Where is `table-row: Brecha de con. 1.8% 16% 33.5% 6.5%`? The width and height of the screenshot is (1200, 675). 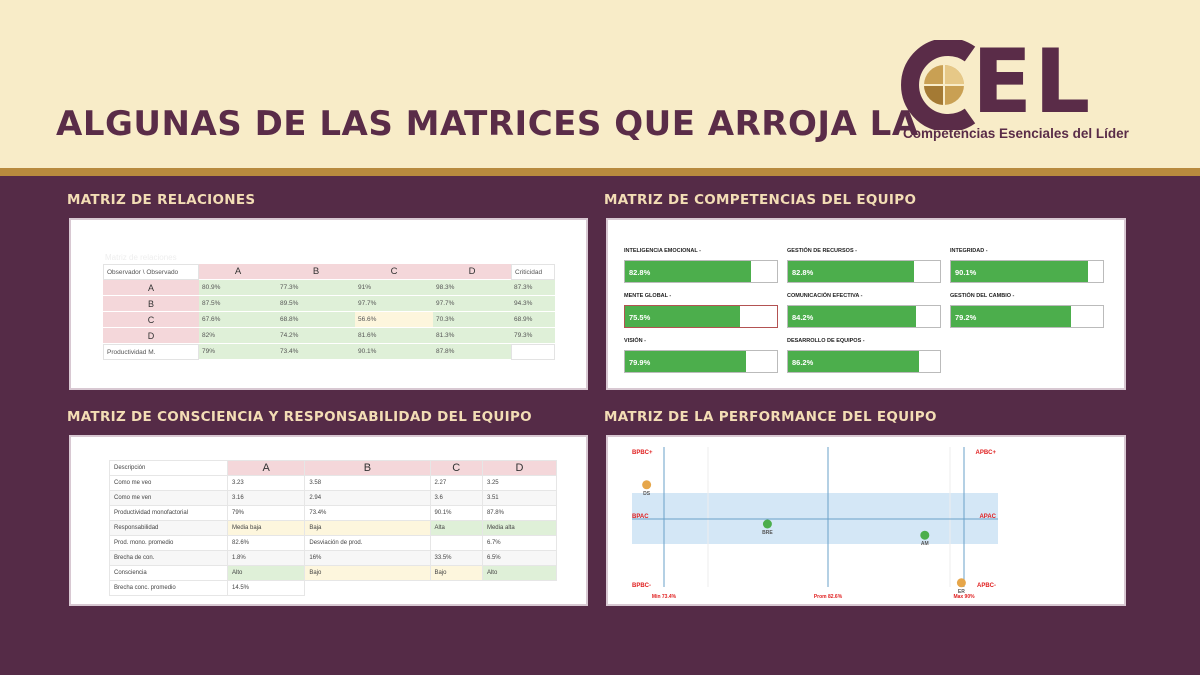 table-row: Brecha de con. 1.8% 16% 33.5% 6.5% is located at coordinates (333, 558).